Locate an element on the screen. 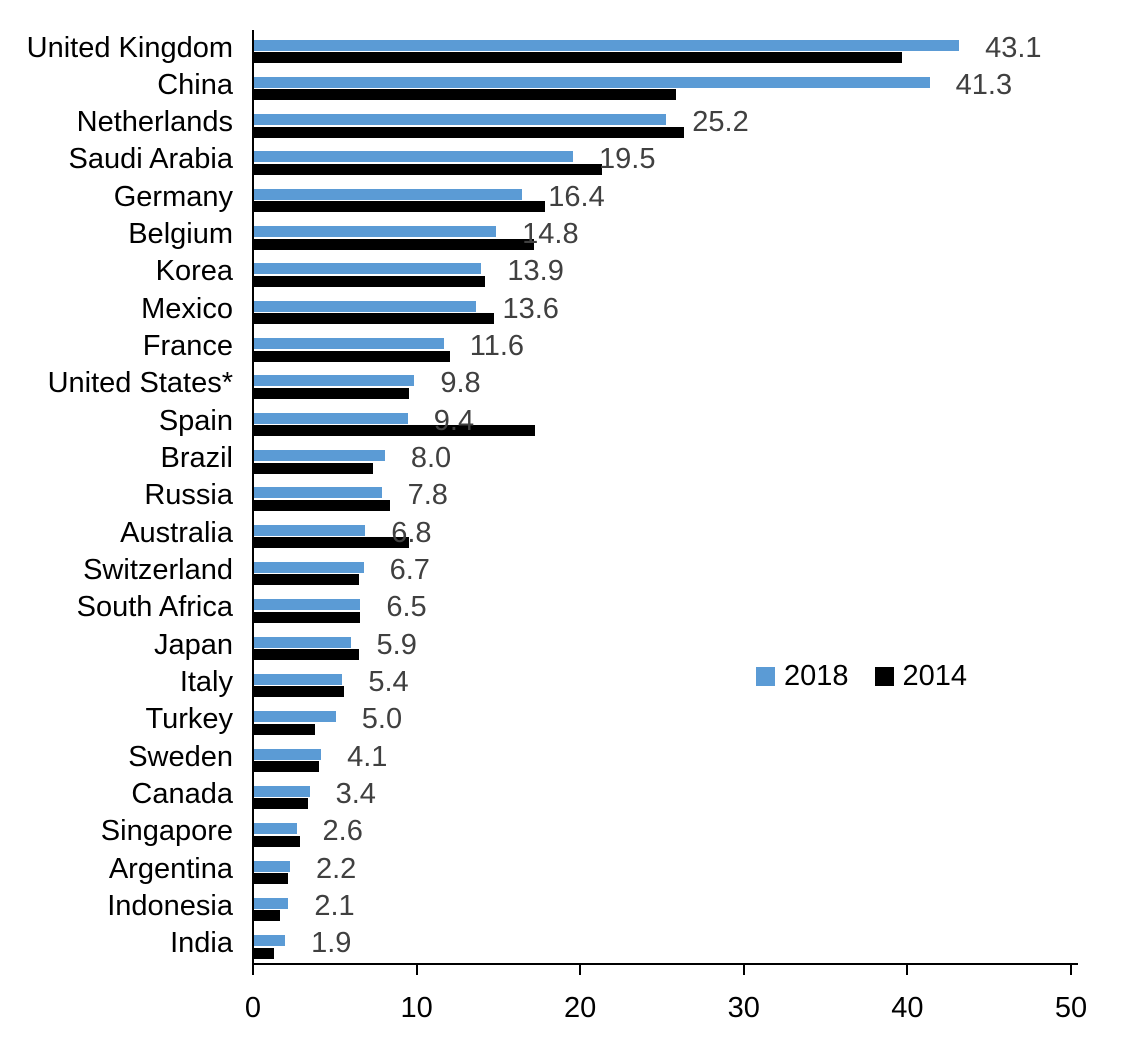  value-label: 2.2 is located at coordinates (336, 868).